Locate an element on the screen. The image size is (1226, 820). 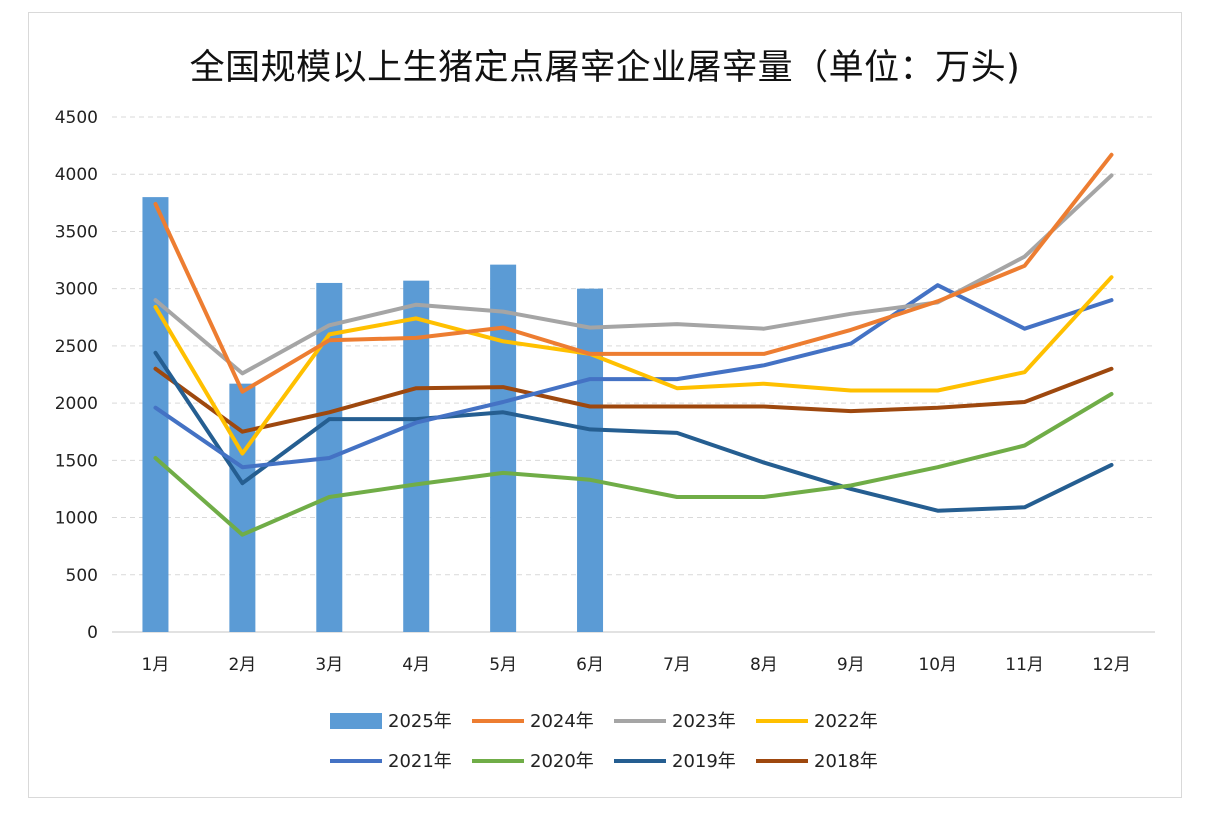
legend-label: 2019年 is located at coordinates (704, 761).